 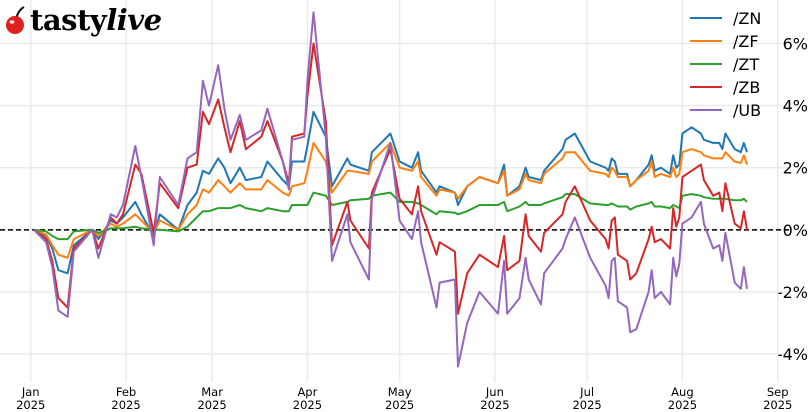 I want to click on x-tick-month: Jun, so click(x=494, y=392).